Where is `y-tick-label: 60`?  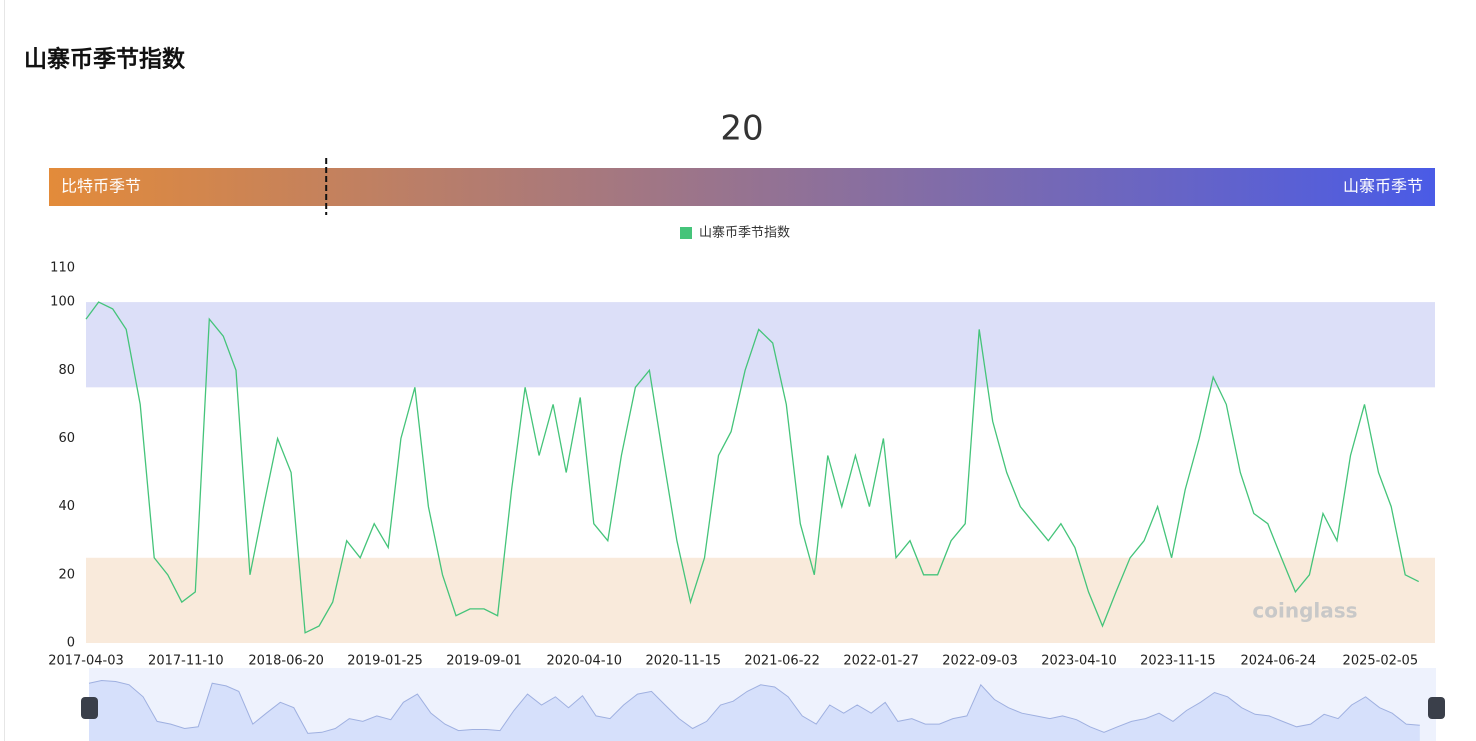
y-tick-label: 60 is located at coordinates (66, 438).